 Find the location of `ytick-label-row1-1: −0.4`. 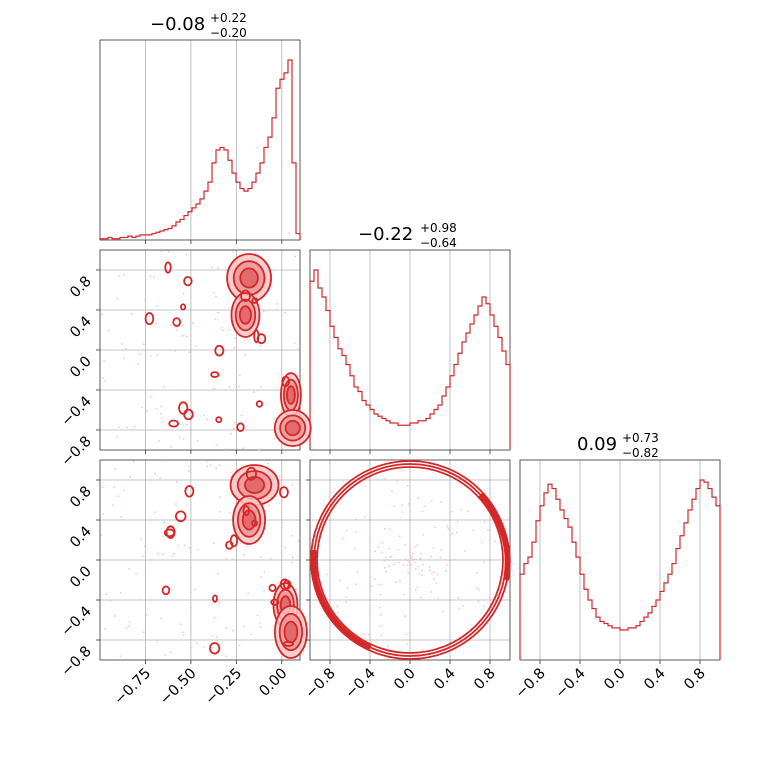

ytick-label-row1-1: −0.4 is located at coordinates (77, 412).